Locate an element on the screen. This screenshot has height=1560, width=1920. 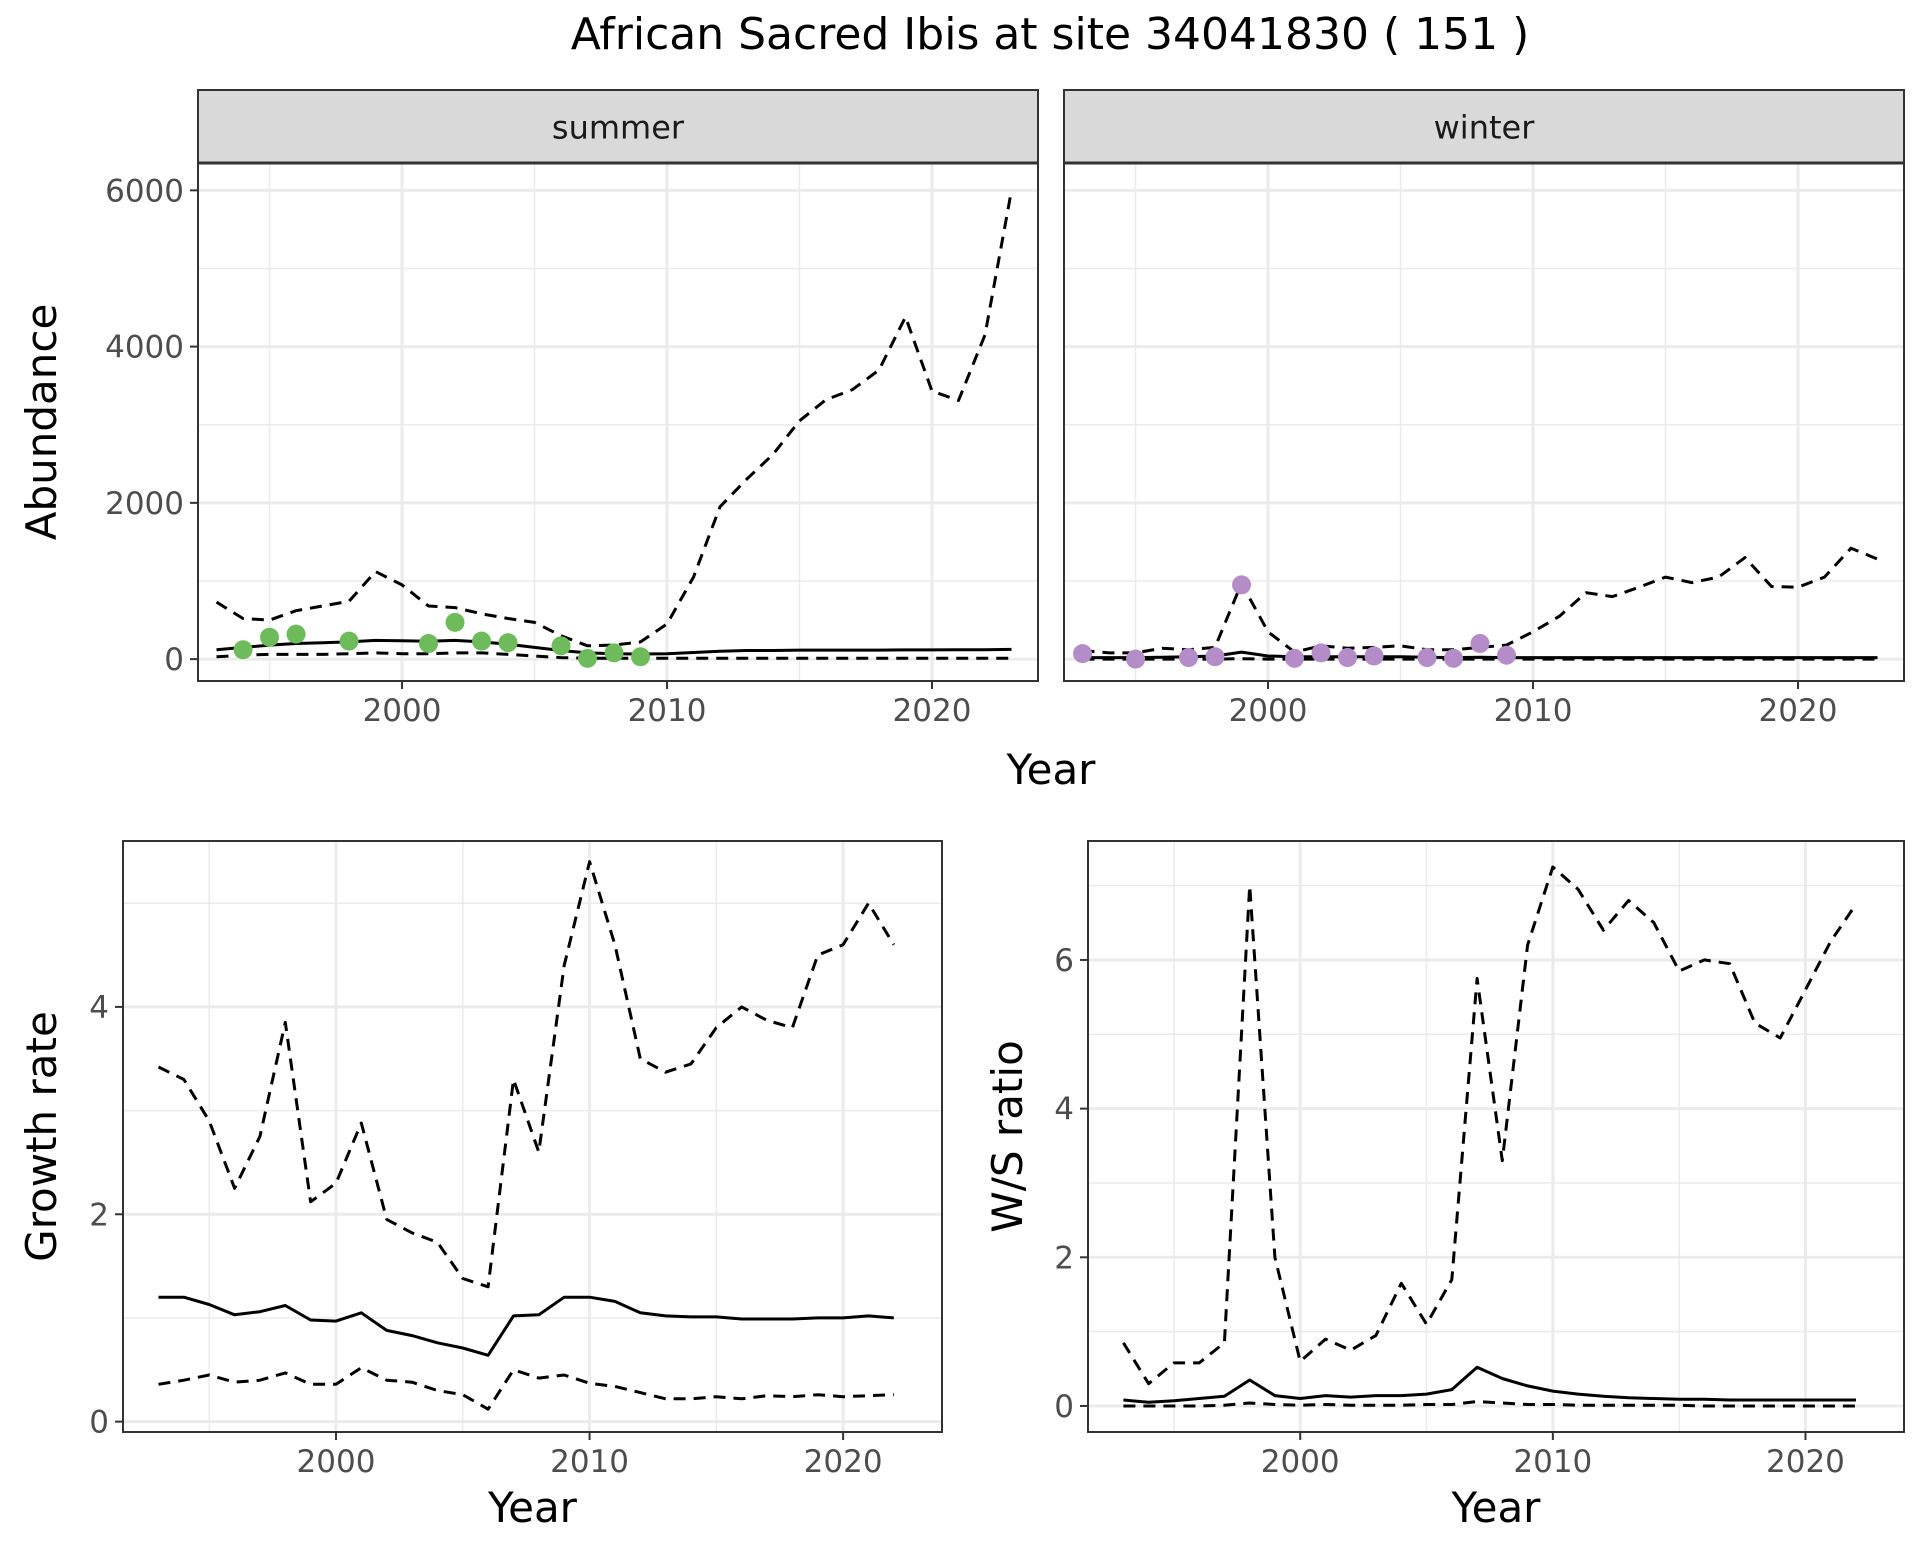
y-axis-label: Abundance is located at coordinates (41, 422).